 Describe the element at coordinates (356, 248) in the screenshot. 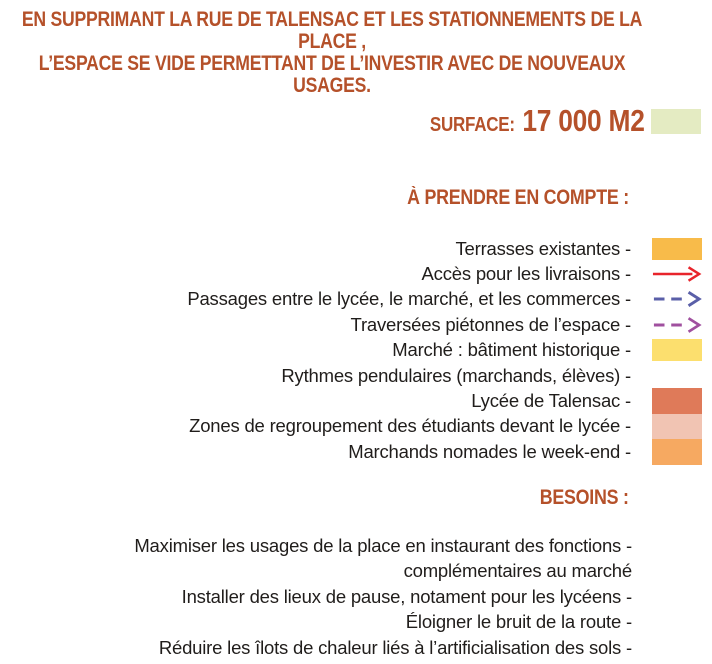

I see `legend-row-terrasses: Terrasses existantes -` at that location.